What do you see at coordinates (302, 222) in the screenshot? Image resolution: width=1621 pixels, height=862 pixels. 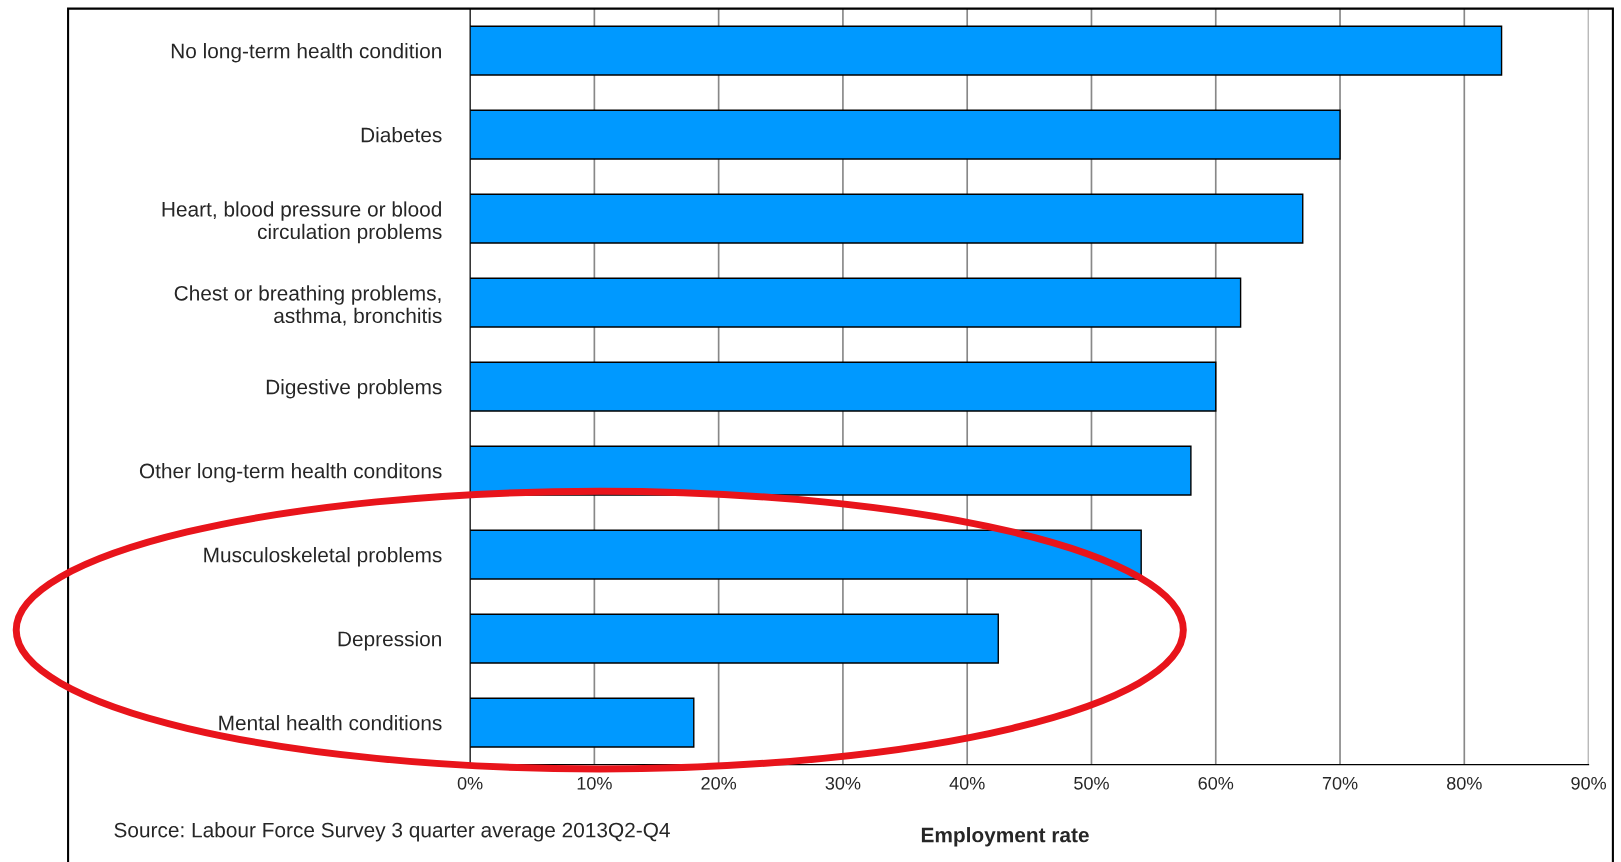 I see `y-tick-label: Heart, blood pressure or blood circulation problems` at bounding box center [302, 222].